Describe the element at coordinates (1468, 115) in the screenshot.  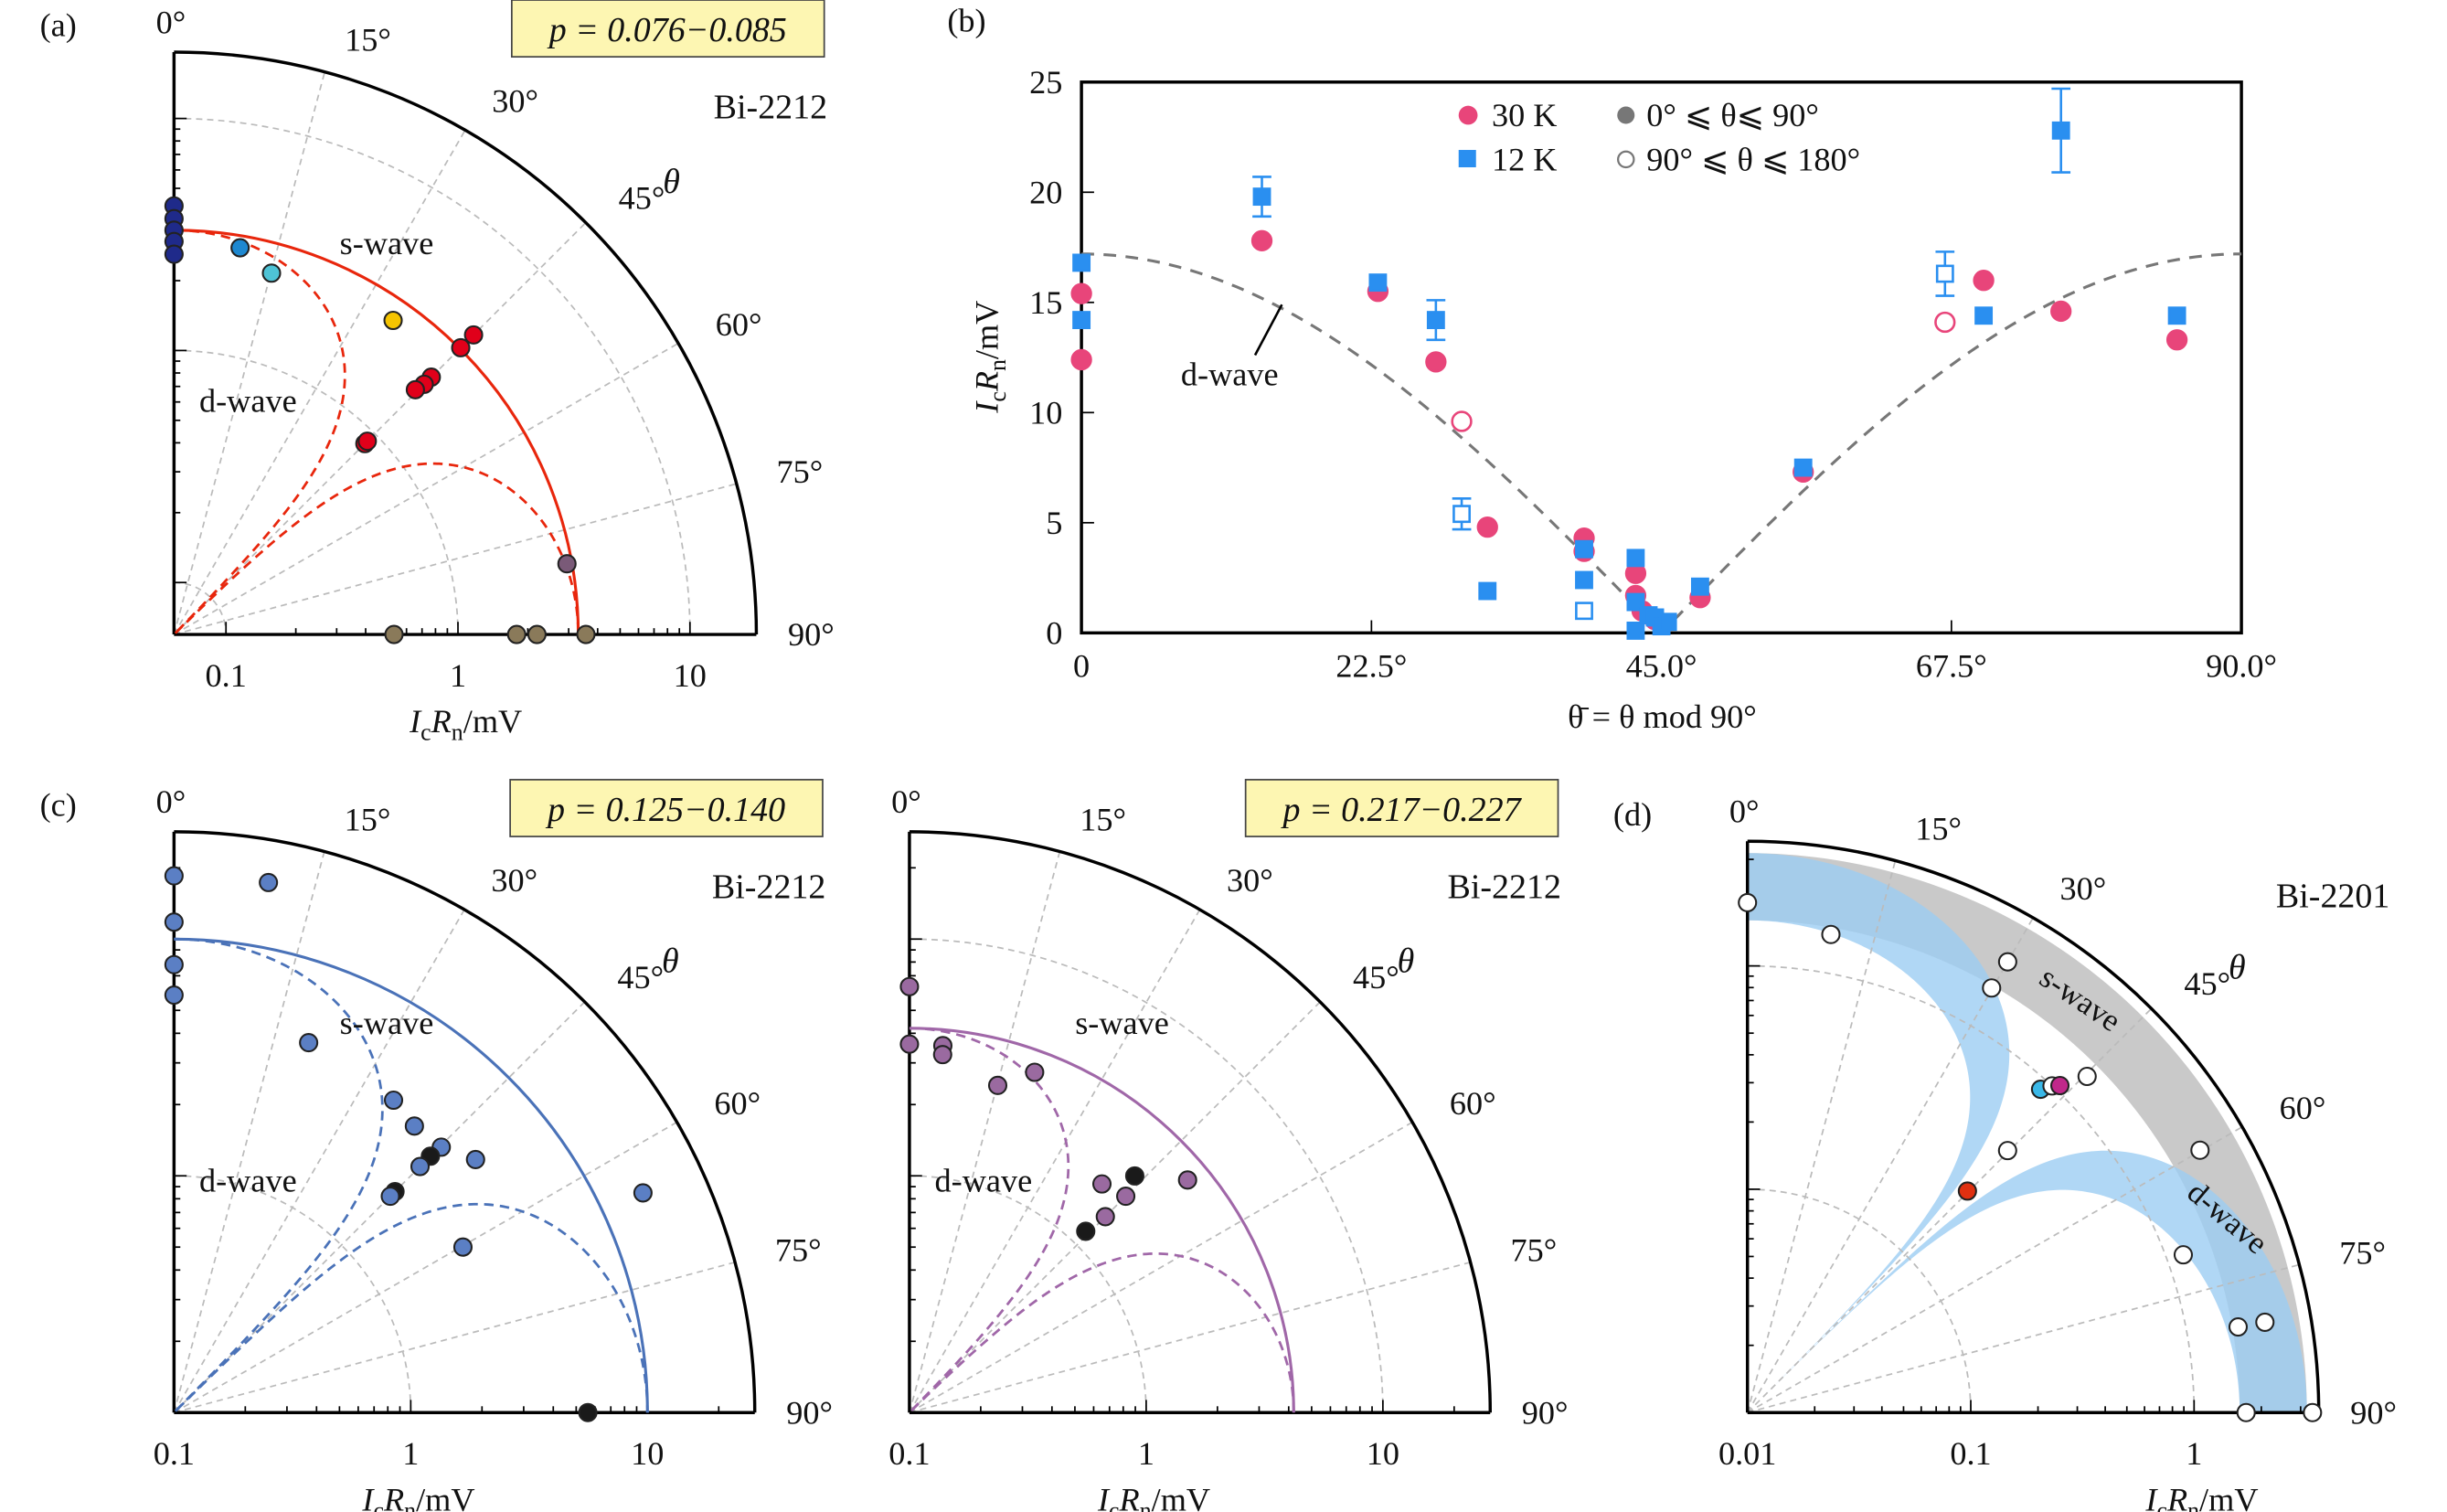
I see `legend-marker-30k` at that location.